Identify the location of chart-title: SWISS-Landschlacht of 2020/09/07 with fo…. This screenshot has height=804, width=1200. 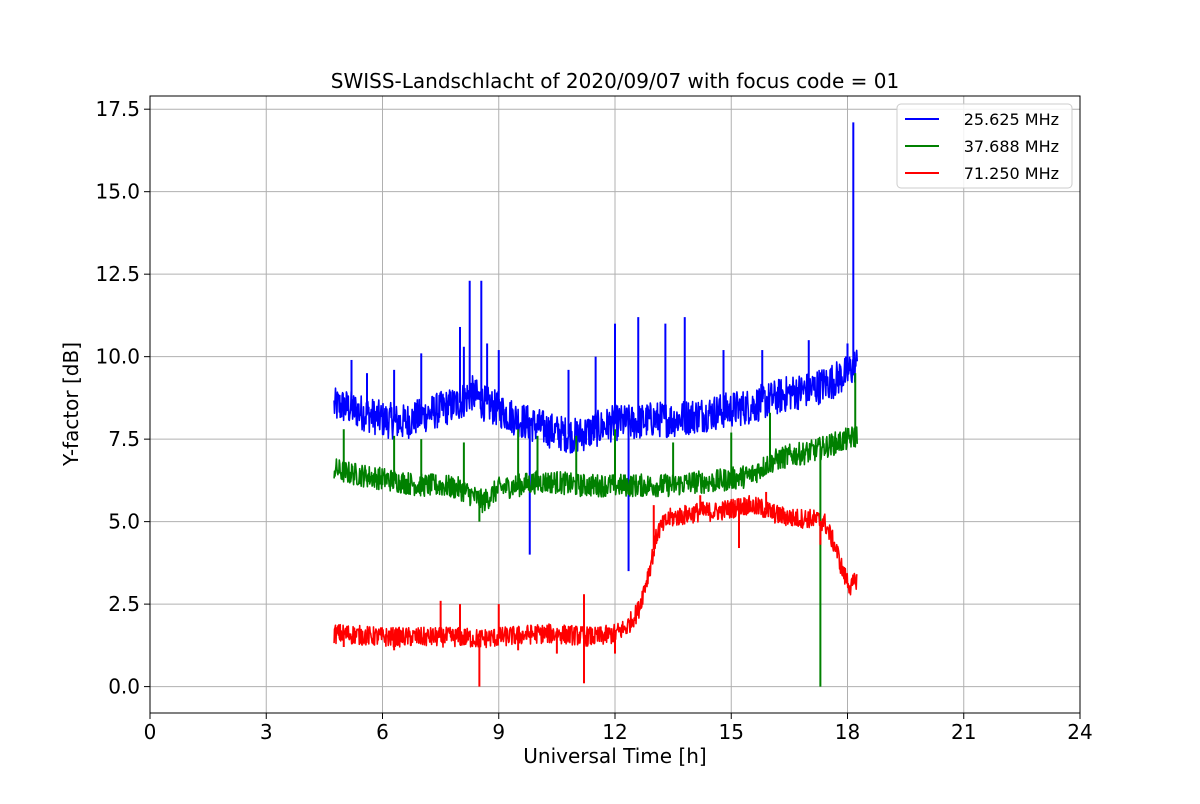
(615, 81).